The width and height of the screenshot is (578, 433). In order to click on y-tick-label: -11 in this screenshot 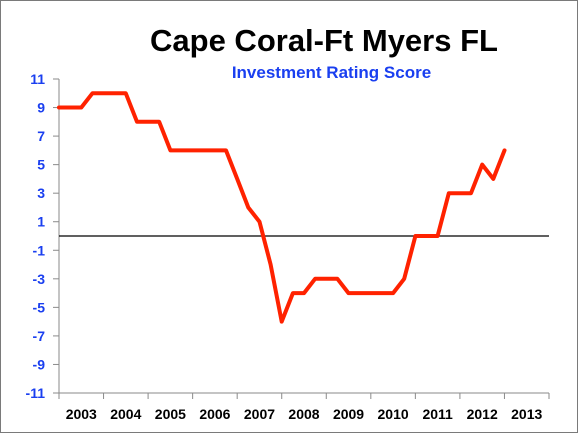, I will do `click(36, 393)`.